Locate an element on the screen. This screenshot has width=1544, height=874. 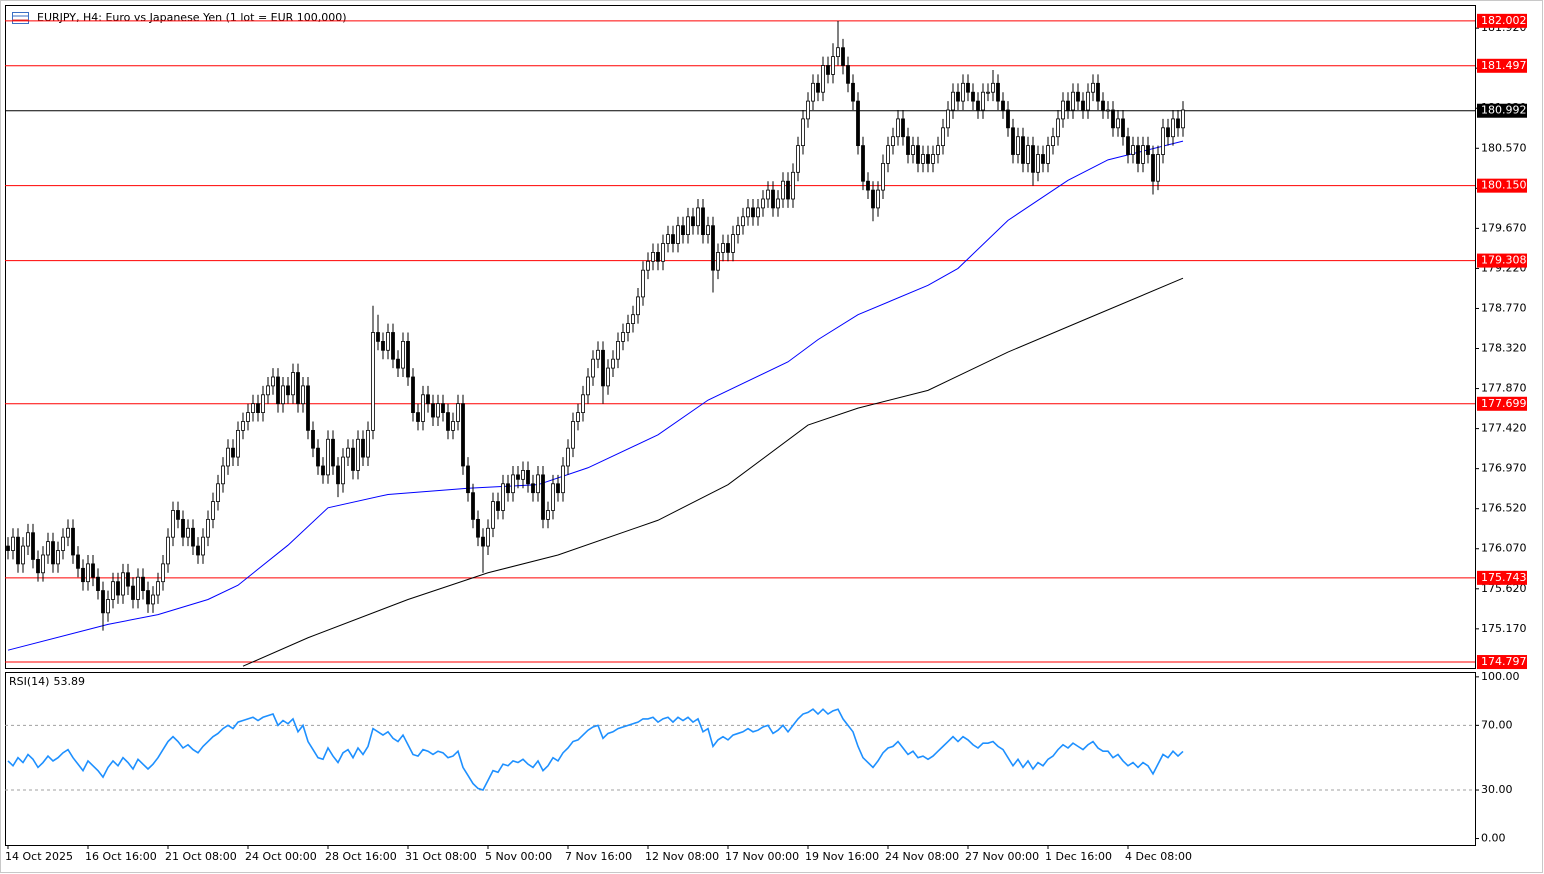
price-level-label: 180.992 is located at coordinates (1504, 110).